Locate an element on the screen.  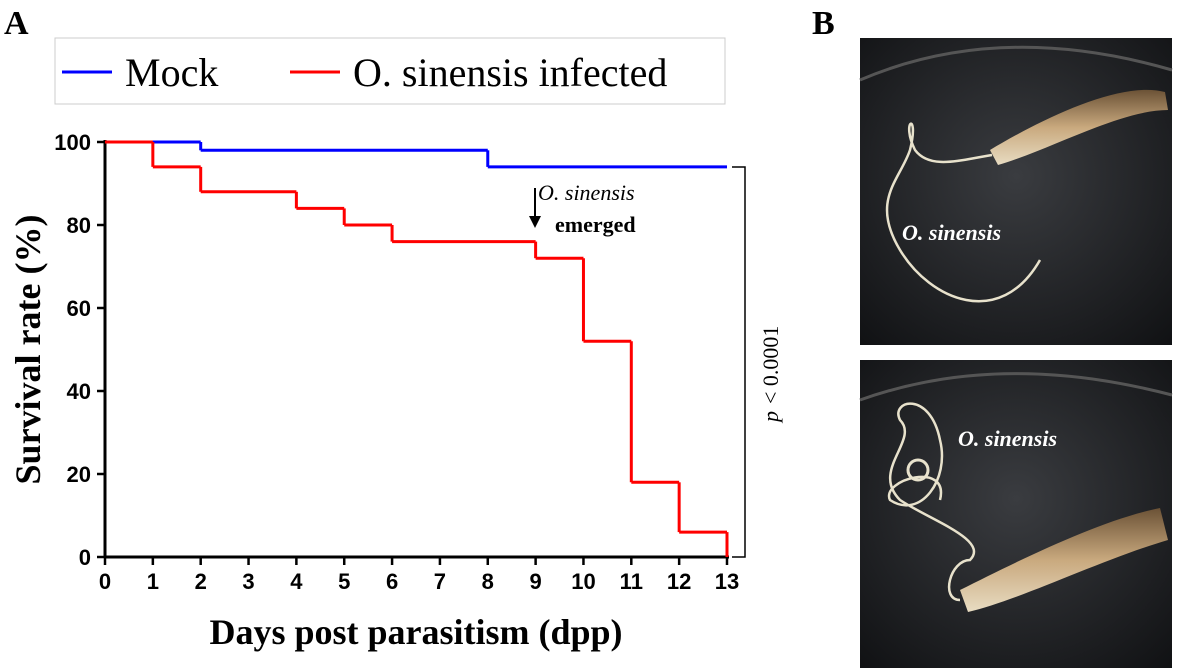
x-tick-label: 7 is located at coordinates (440, 581).